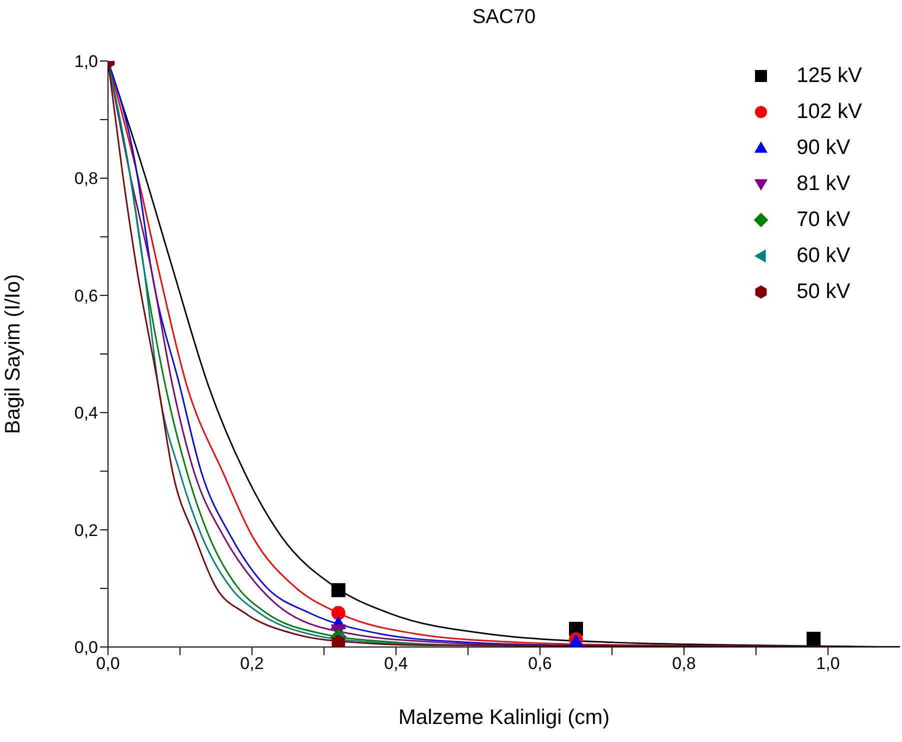 The width and height of the screenshot is (902, 742). I want to click on x-tick-label: 0,4, so click(396, 664).